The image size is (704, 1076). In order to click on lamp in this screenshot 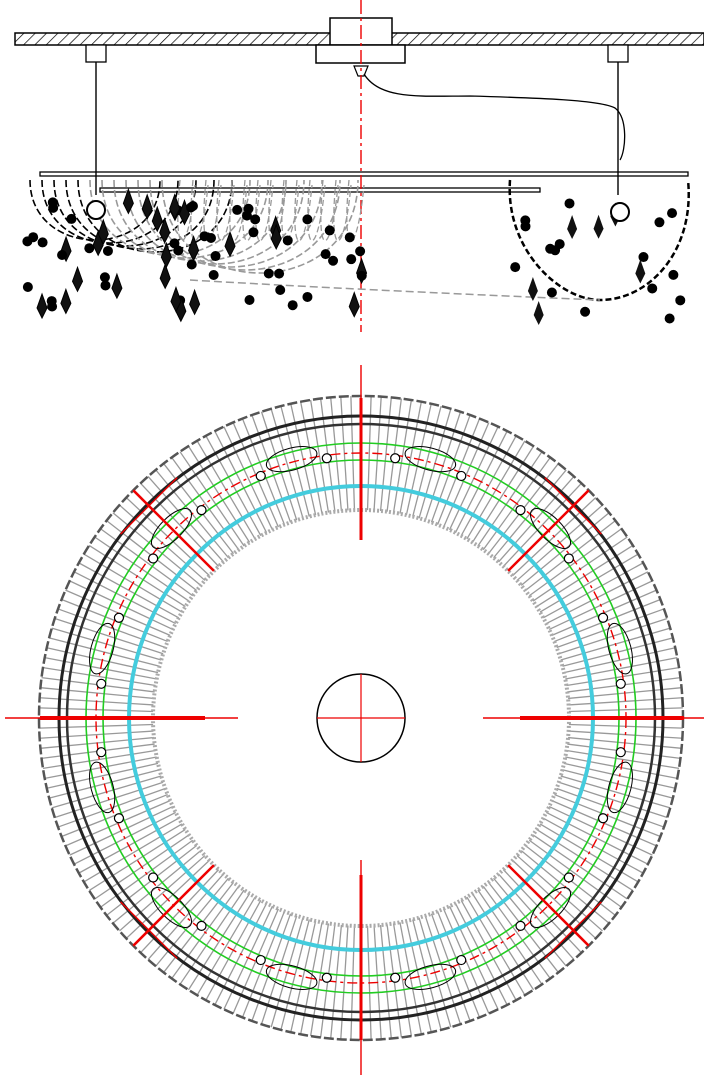, I will do `click(620, 212)`.